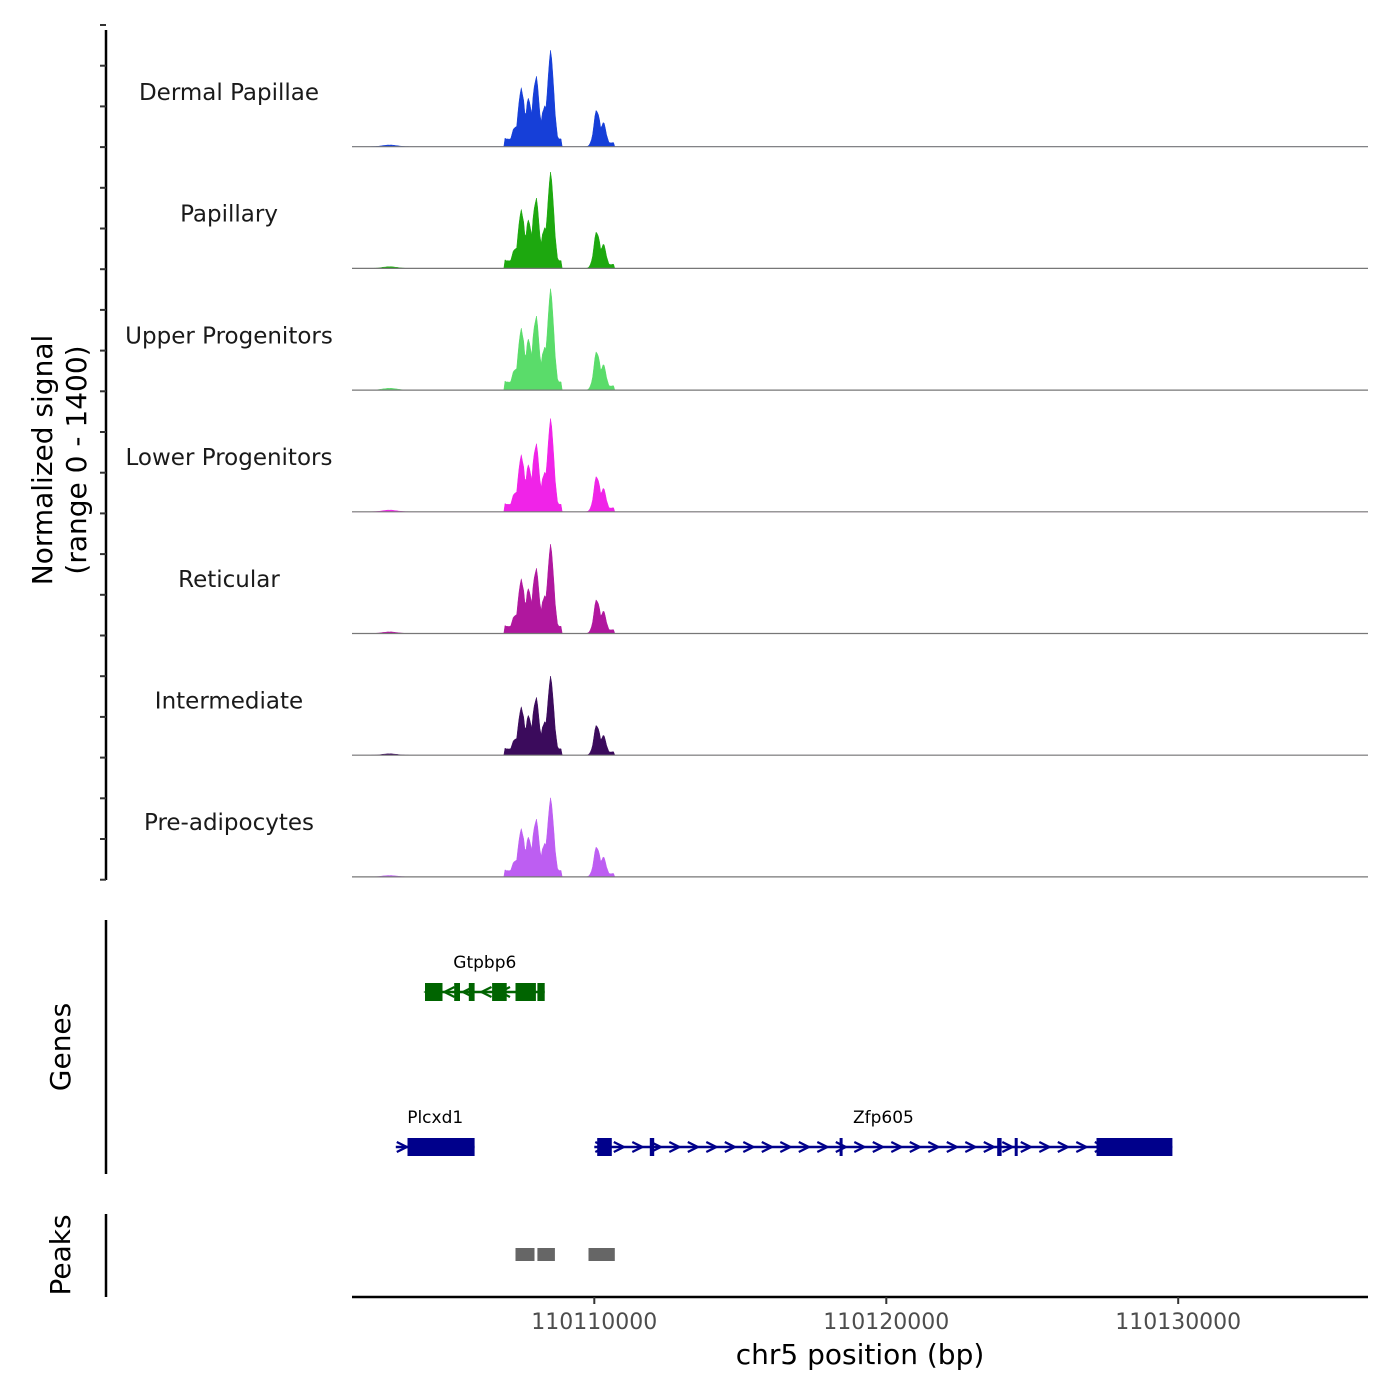  What do you see at coordinates (886, 1322) in the screenshot?
I see `x-tick-label: 110120000` at bounding box center [886, 1322].